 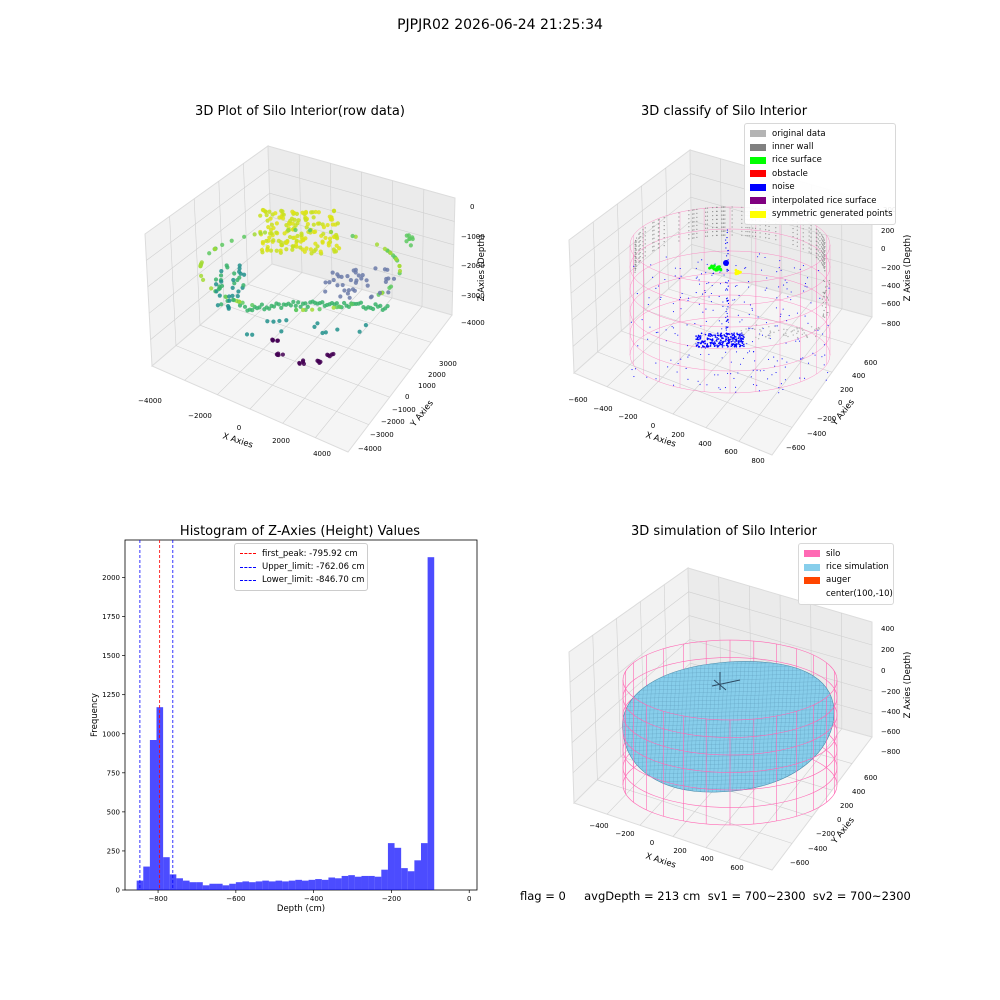 I want to click on sim-ztick: 400, so click(x=887, y=629).